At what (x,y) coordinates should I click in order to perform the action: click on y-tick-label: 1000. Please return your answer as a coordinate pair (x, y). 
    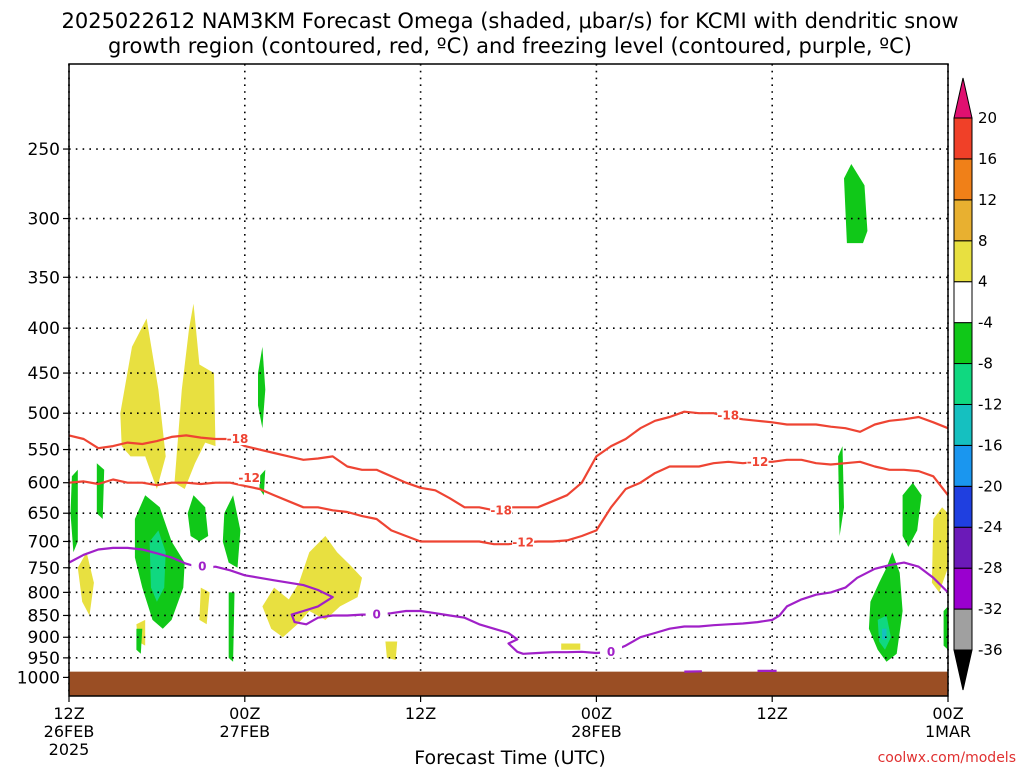
    Looking at the image, I should click on (38, 678).